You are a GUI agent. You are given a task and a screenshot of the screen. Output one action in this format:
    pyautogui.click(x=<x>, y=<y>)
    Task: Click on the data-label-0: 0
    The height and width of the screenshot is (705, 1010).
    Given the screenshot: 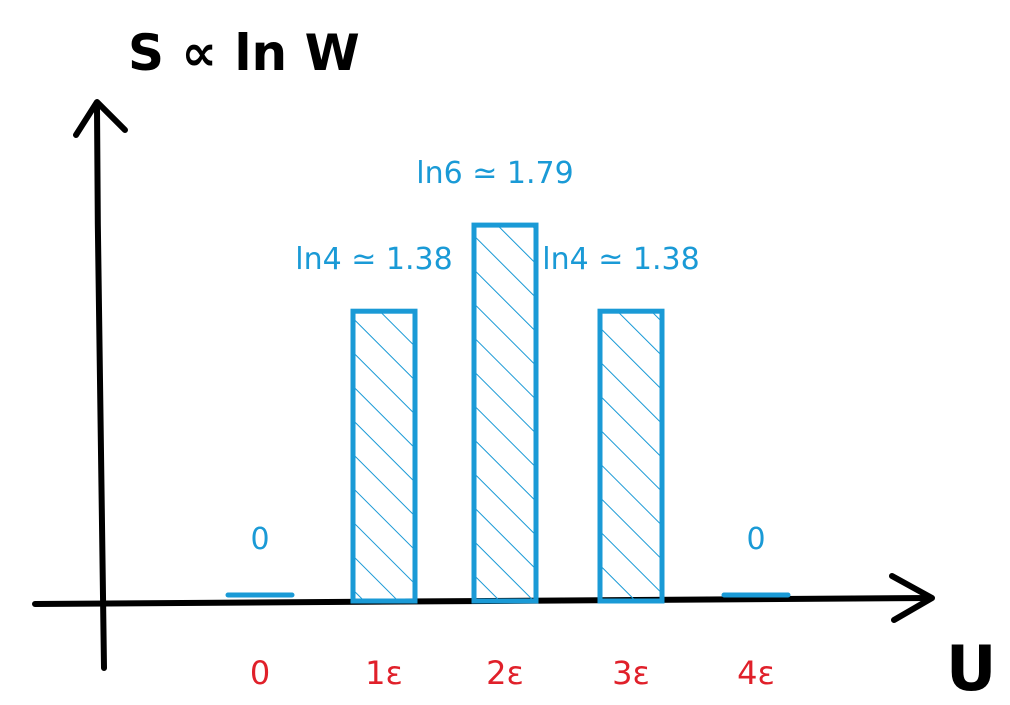 What is the action you would take?
    pyautogui.click(x=259, y=539)
    